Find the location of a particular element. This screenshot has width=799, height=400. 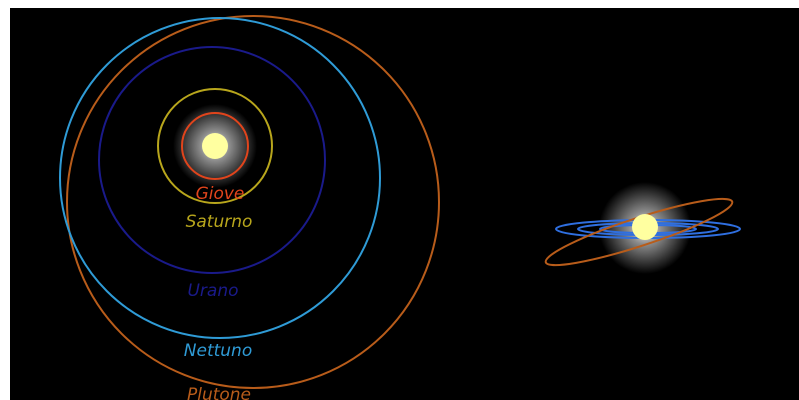

jupiter-orbit is located at coordinates (215, 146).